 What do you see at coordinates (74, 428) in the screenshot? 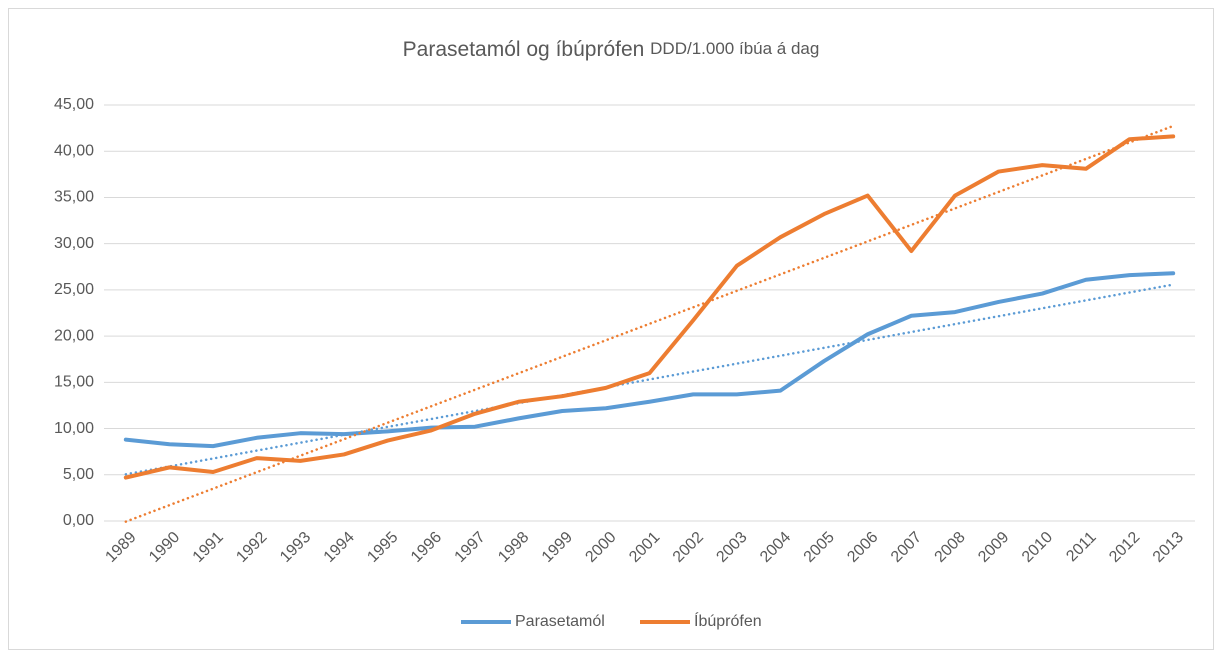
I see `y-tick-label: 10,00` at bounding box center [74, 428].